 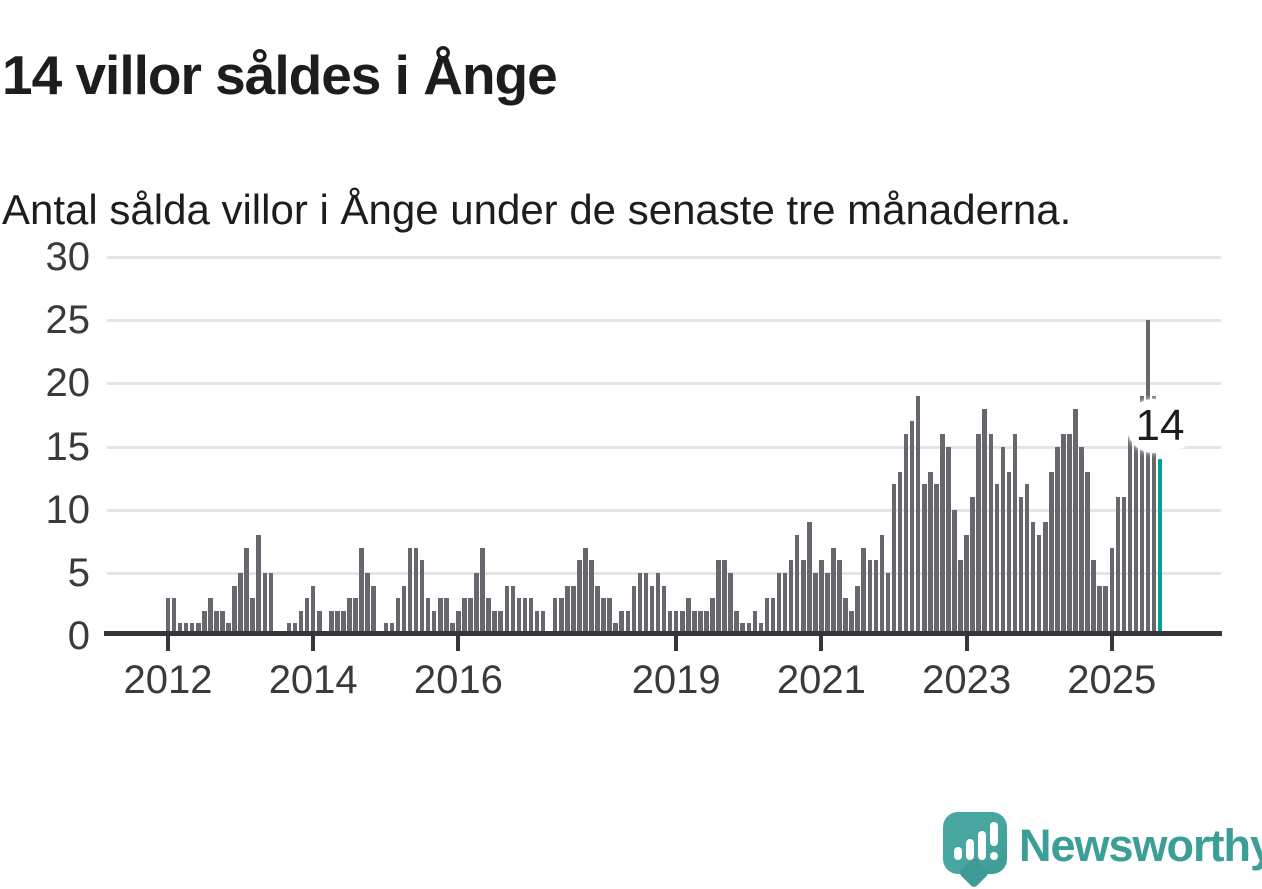 What do you see at coordinates (68, 383) in the screenshot?
I see `y-tick-label: 20` at bounding box center [68, 383].